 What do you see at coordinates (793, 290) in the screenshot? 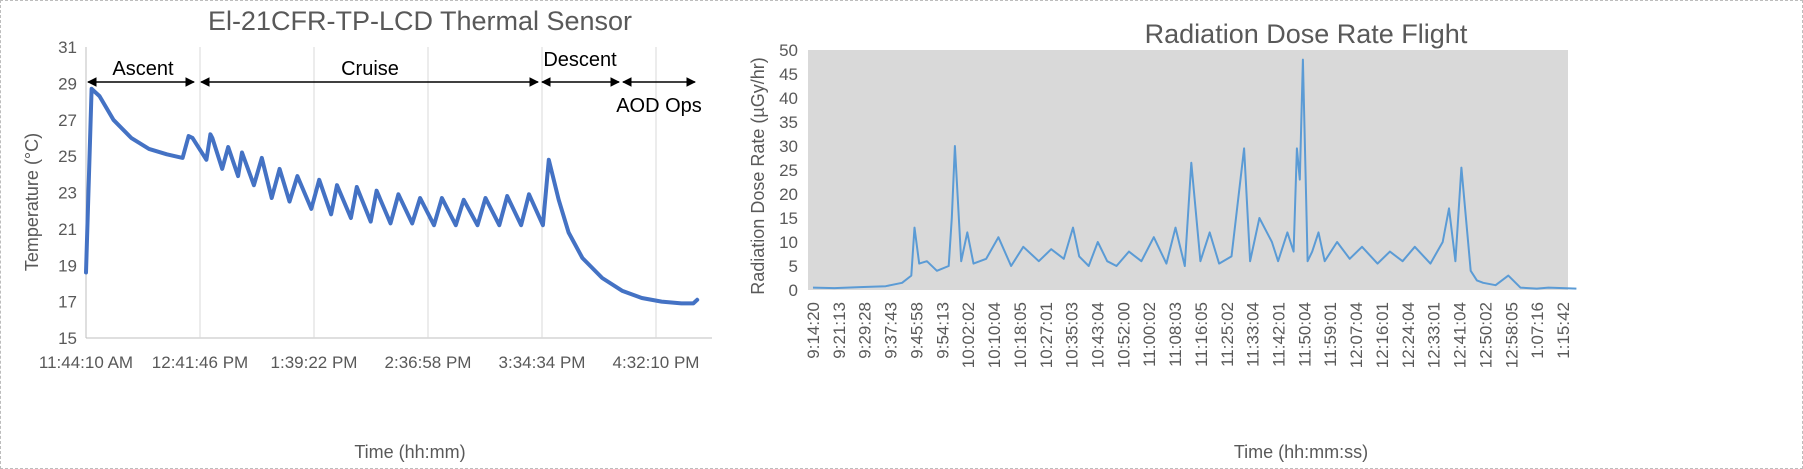
I see `radiation-y-tick-label: 0` at bounding box center [793, 290].